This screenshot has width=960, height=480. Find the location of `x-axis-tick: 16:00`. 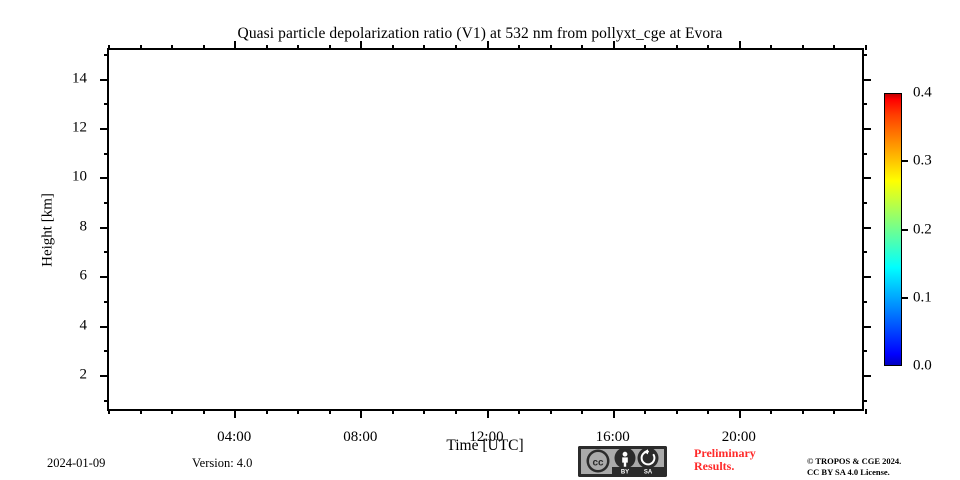

x-axis-tick: 16:00 is located at coordinates (613, 427).